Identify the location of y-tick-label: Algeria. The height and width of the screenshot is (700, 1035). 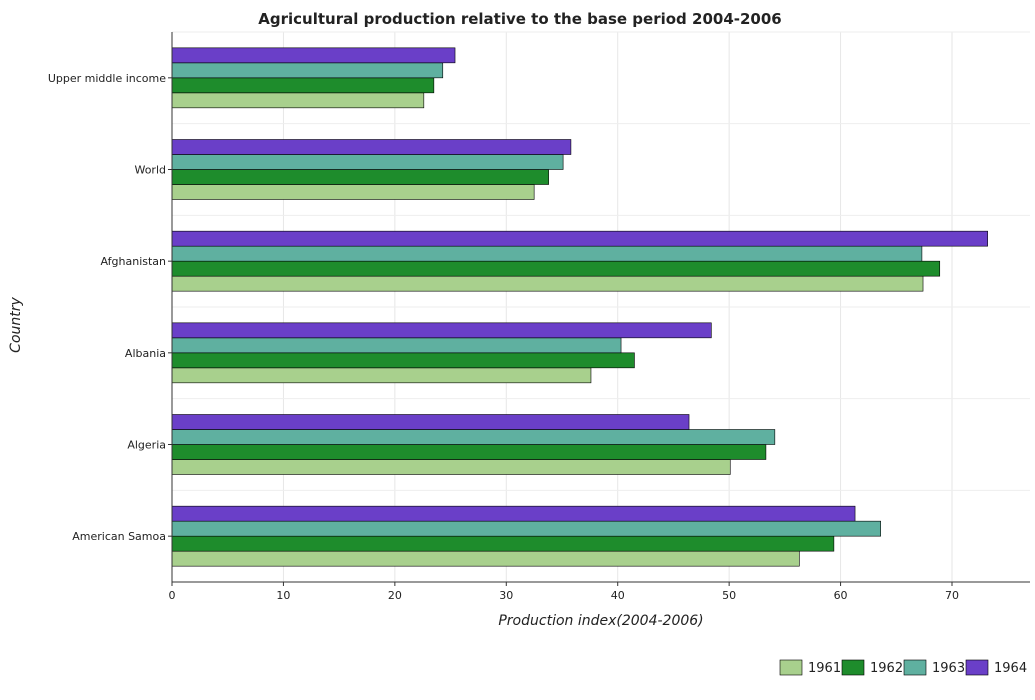
(146, 445).